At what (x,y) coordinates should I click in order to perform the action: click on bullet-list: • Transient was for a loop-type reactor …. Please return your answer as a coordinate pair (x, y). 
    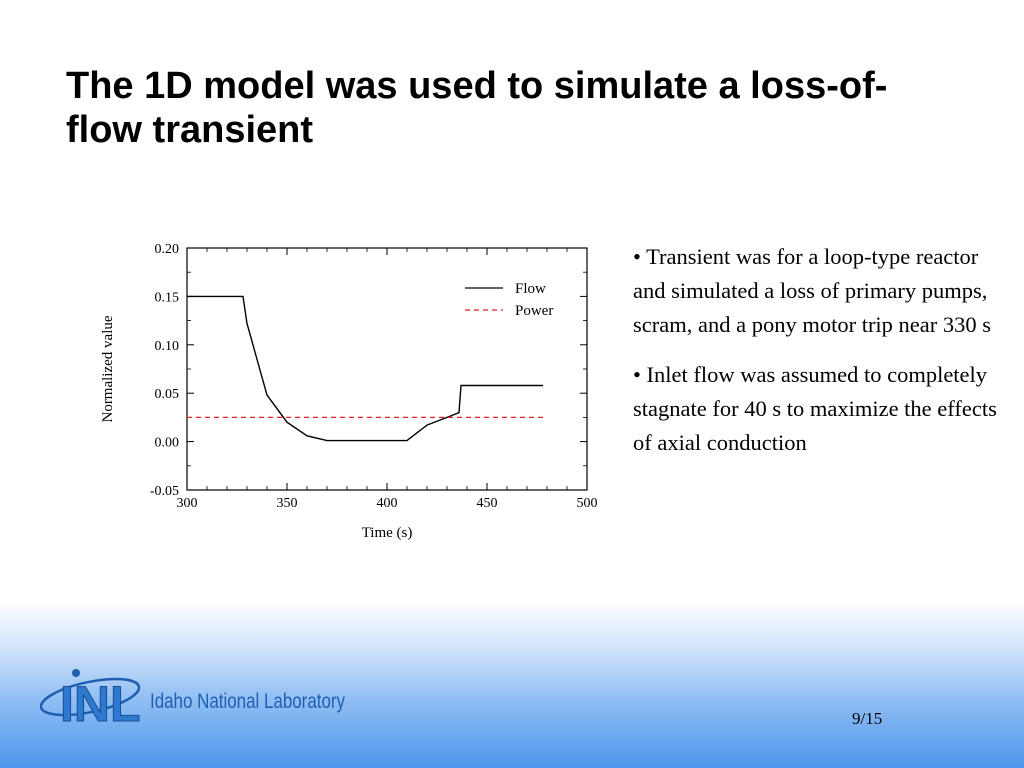
    Looking at the image, I should click on (818, 358).